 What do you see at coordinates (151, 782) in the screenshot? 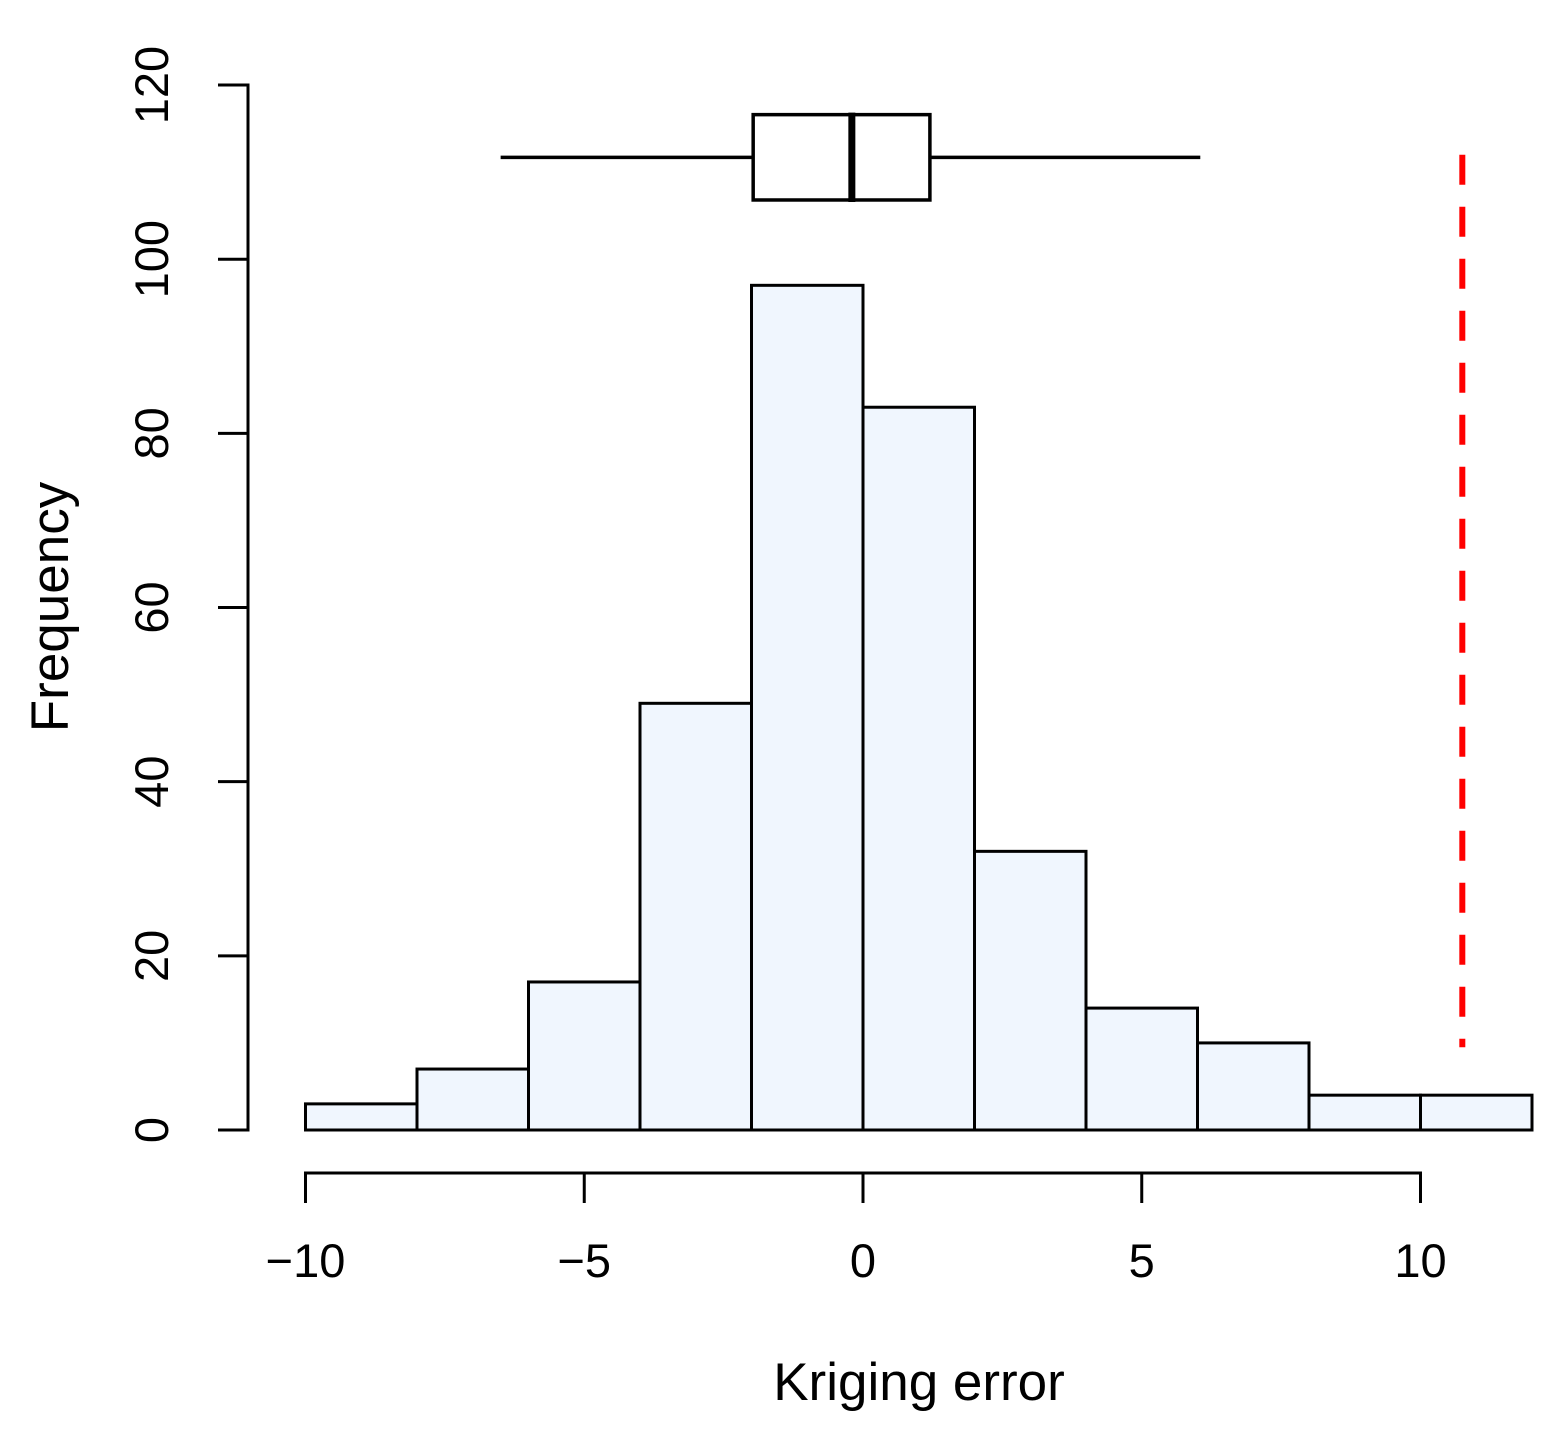
I see `y-tick-label: 40` at bounding box center [151, 782].